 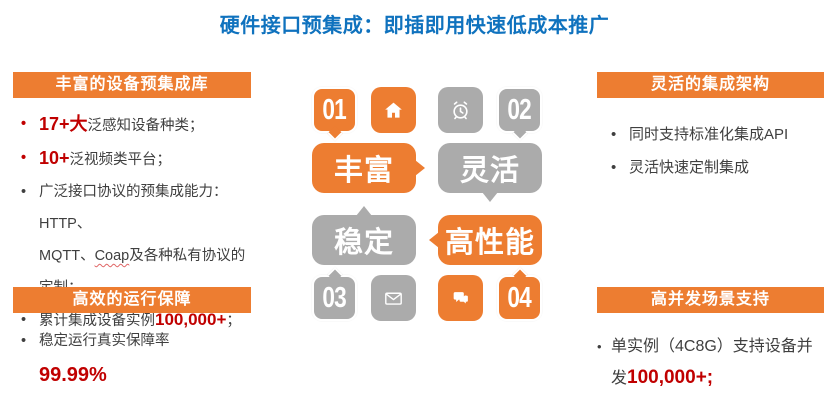 I want to click on quadrant-02-top-row: 02, so click(x=490, y=110).